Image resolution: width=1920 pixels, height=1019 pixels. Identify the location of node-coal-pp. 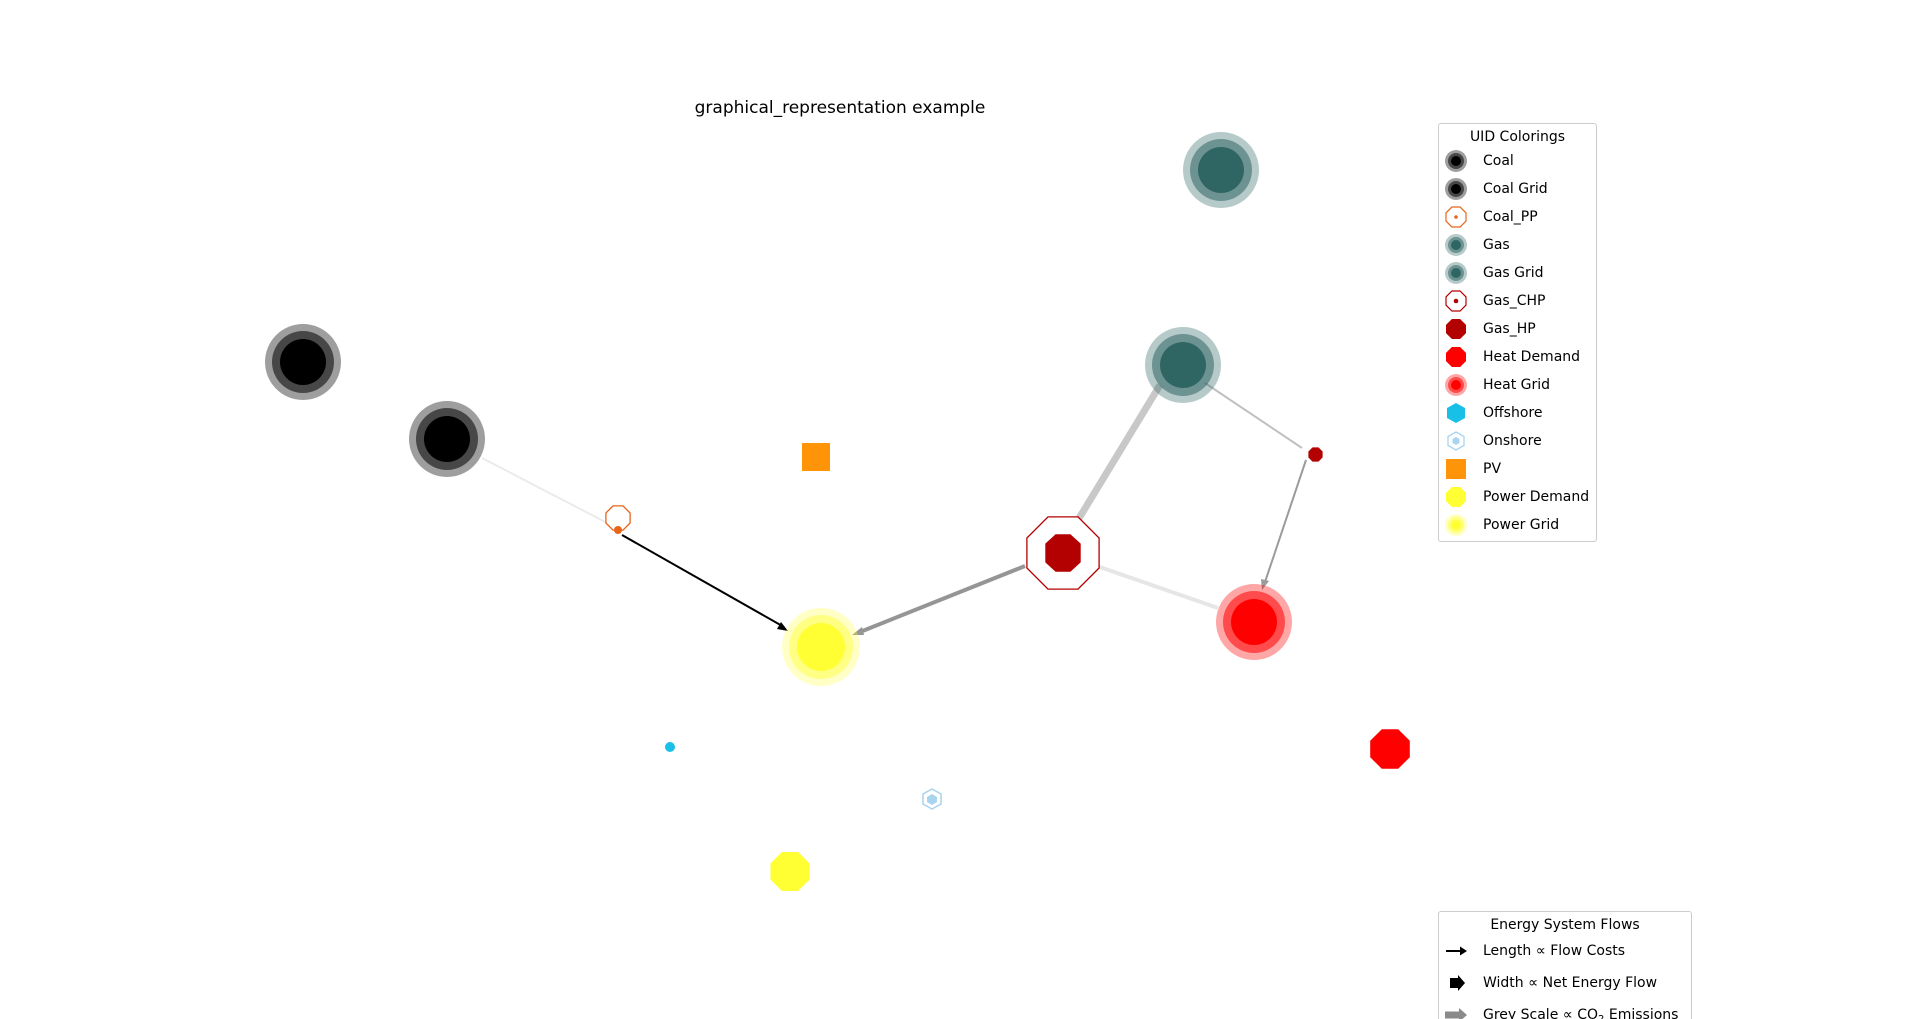
(618, 519).